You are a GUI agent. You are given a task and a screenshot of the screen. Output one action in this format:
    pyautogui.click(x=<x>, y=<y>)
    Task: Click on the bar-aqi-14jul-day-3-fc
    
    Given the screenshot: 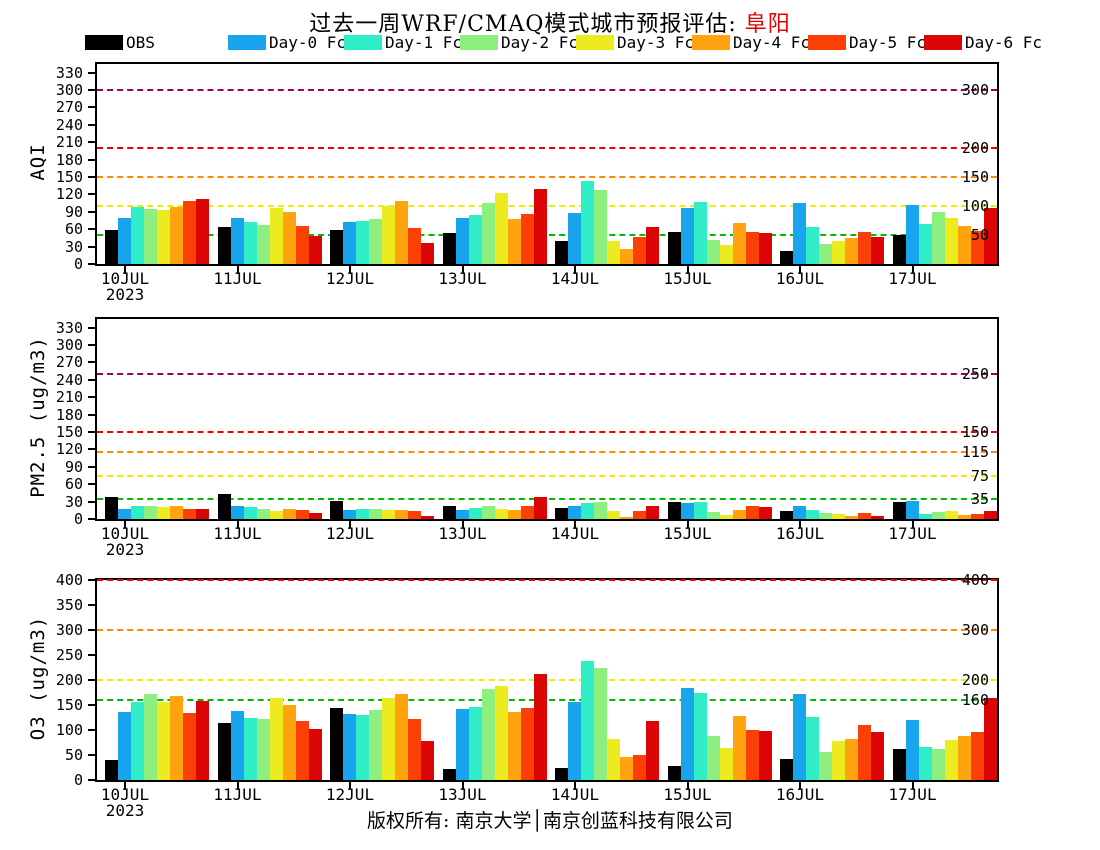 What is the action you would take?
    pyautogui.click(x=613, y=252)
    